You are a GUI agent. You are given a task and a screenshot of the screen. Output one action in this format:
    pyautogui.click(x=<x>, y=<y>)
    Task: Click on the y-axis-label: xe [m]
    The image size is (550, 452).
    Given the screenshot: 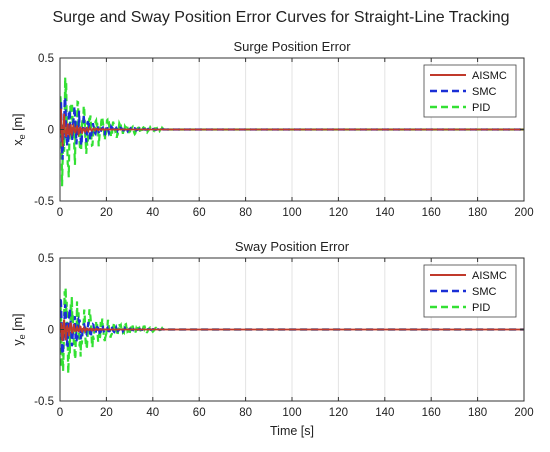 What is the action you would take?
    pyautogui.click(x=19, y=129)
    